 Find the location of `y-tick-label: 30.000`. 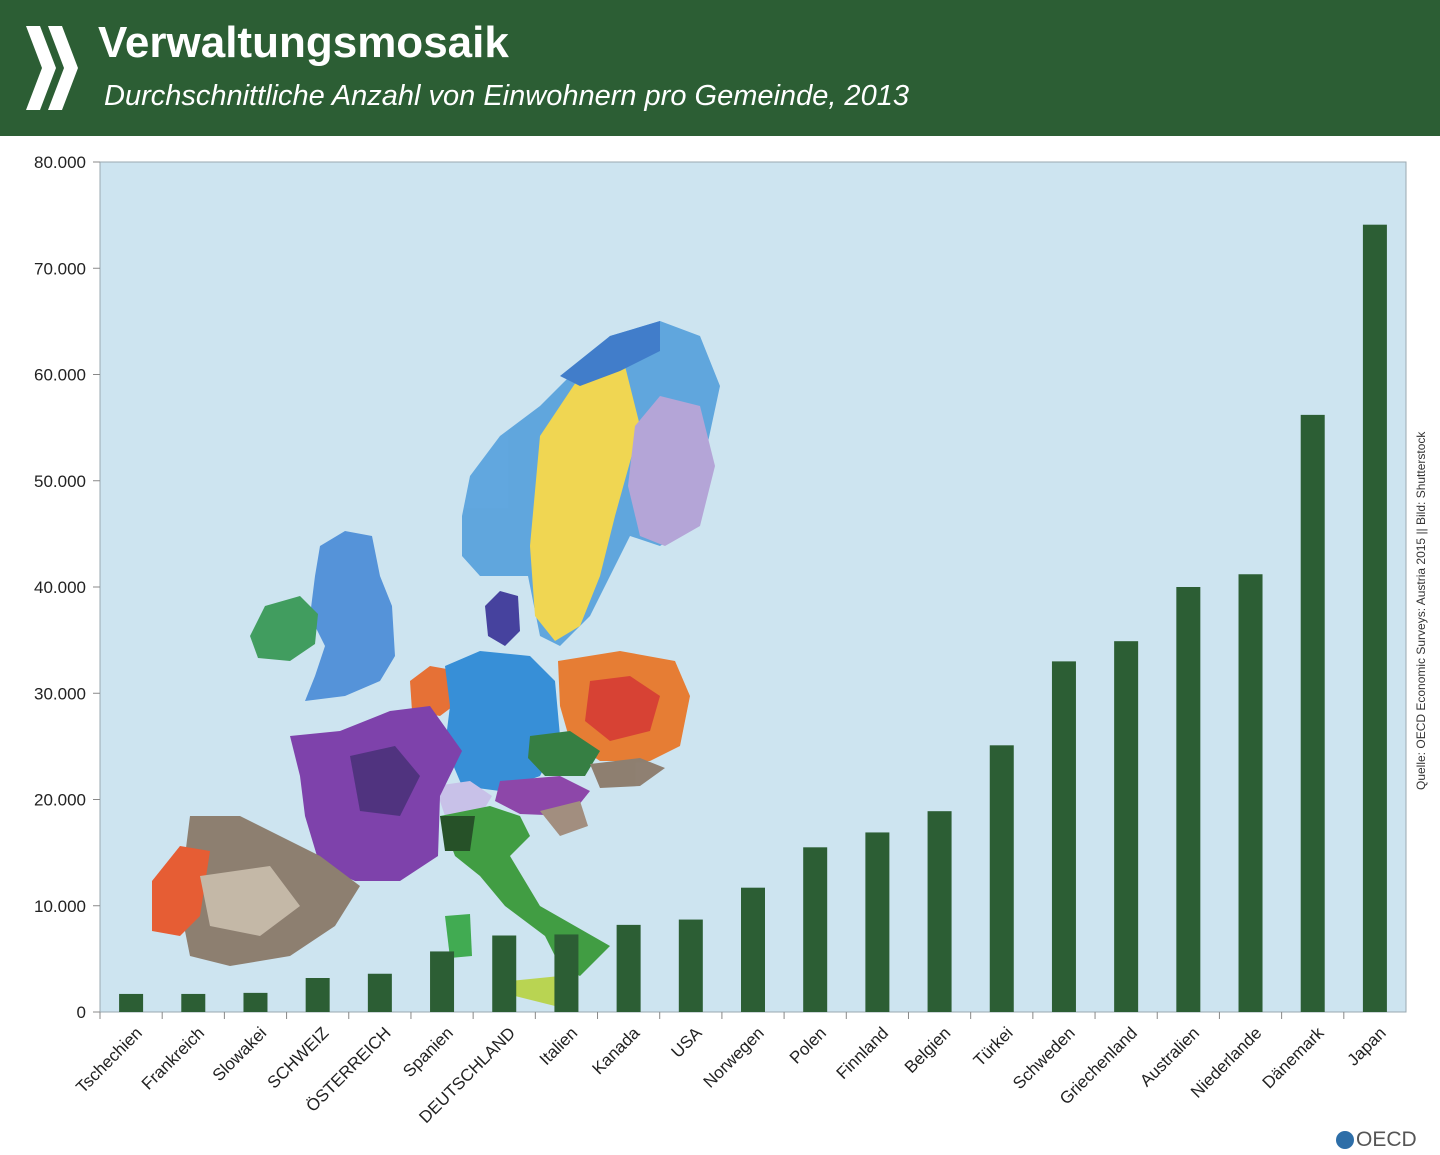

y-tick-label: 30.000 is located at coordinates (60, 693).